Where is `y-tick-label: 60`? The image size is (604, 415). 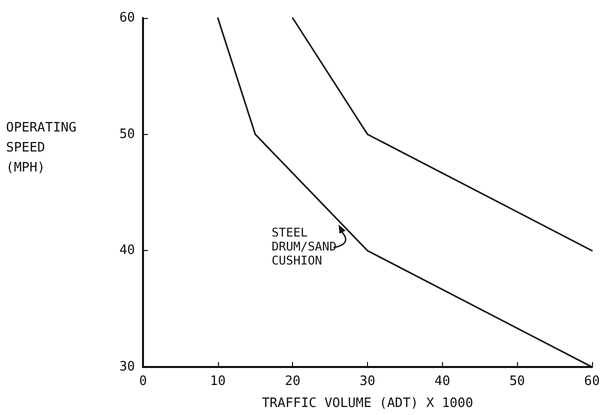 y-tick-label: 60 is located at coordinates (127, 18).